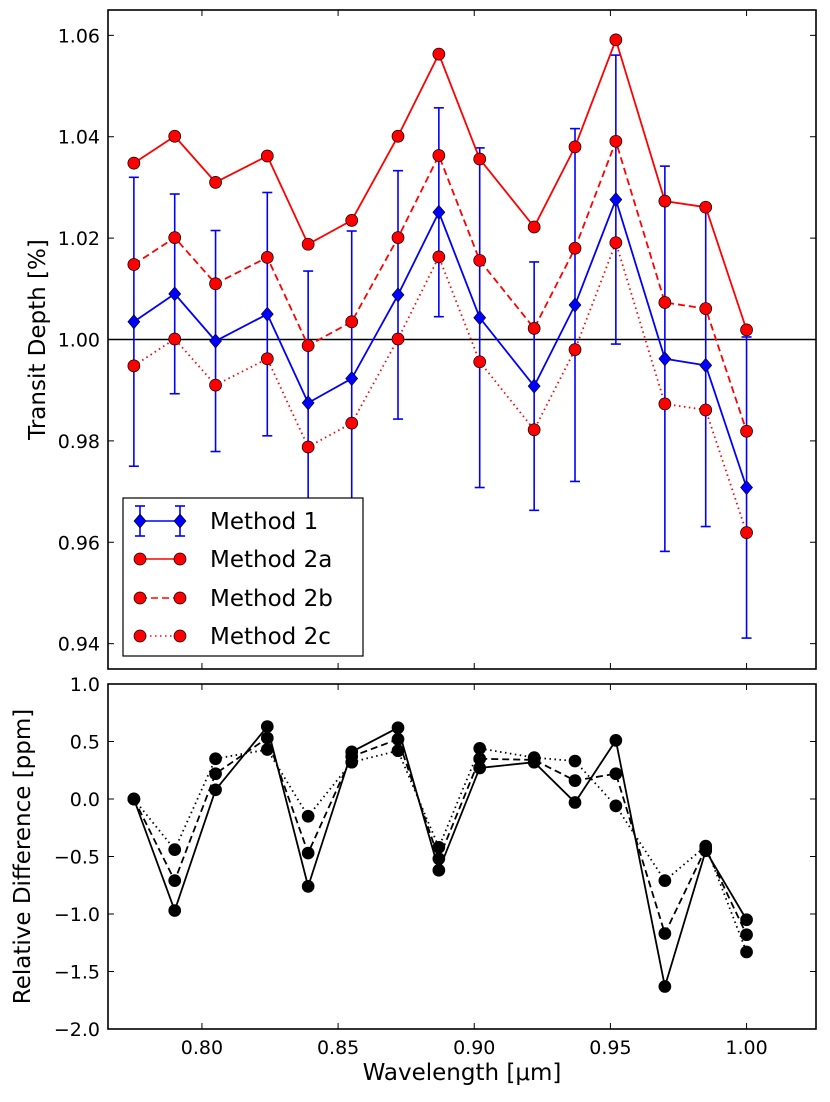  What do you see at coordinates (462, 1073) in the screenshot?
I see `x-axis-label: Wavelength [μm]` at bounding box center [462, 1073].